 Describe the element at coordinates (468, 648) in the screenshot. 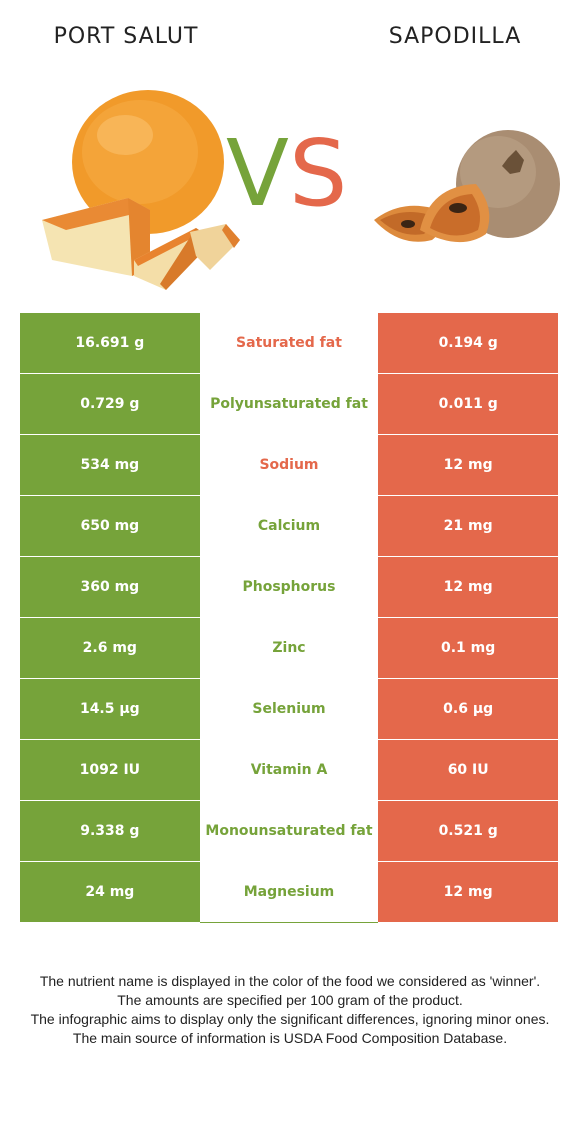

I see `right-value-cell: 0.1 mg` at that location.